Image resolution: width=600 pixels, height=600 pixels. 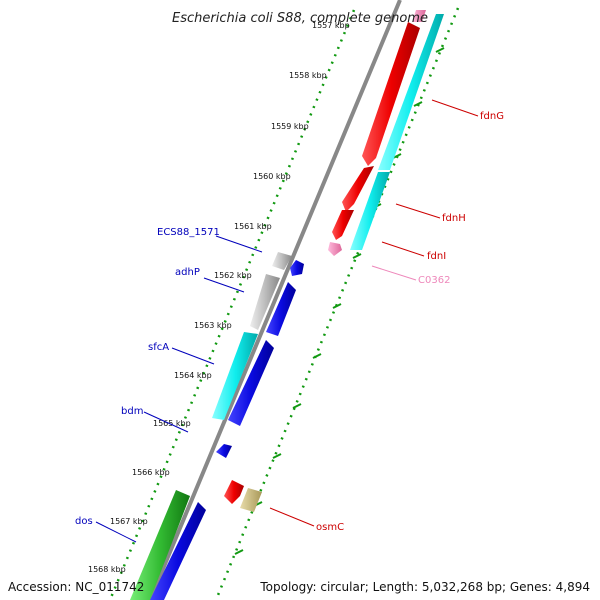 I want to click on kbp-tick-1557: 1557 kbp, so click(x=331, y=25).